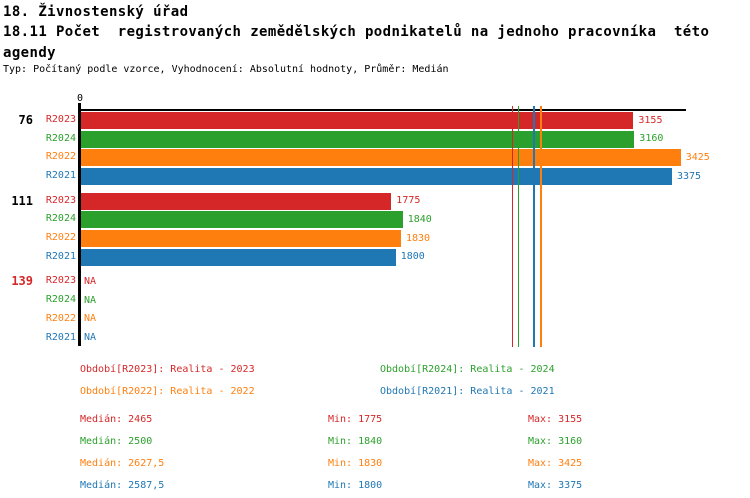 The width and height of the screenshot is (750, 498). Describe the element at coordinates (555, 485) in the screenshot. I see `stat-max: Max: 3375` at that location.